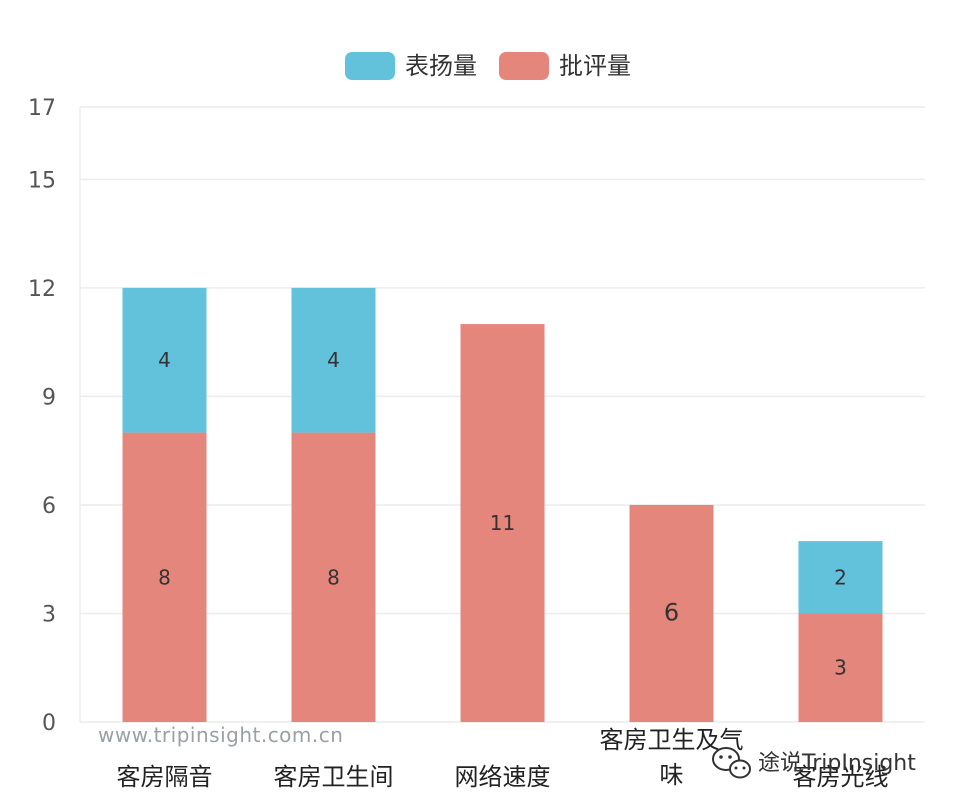  I want to click on data-label: 11, so click(502, 523).